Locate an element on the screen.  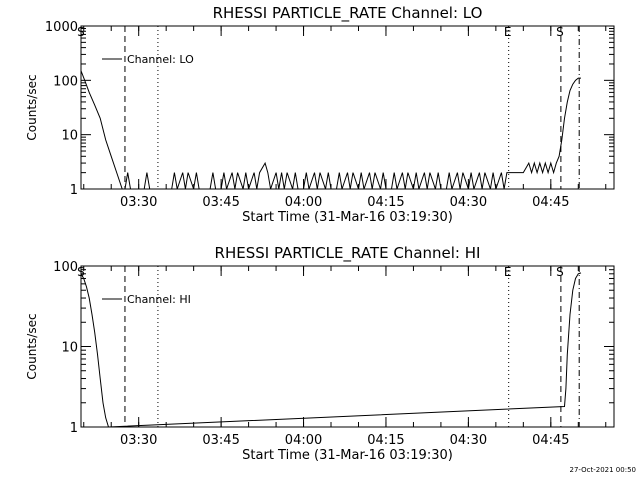
y-tick-label: 1000 is located at coordinates (61, 27).